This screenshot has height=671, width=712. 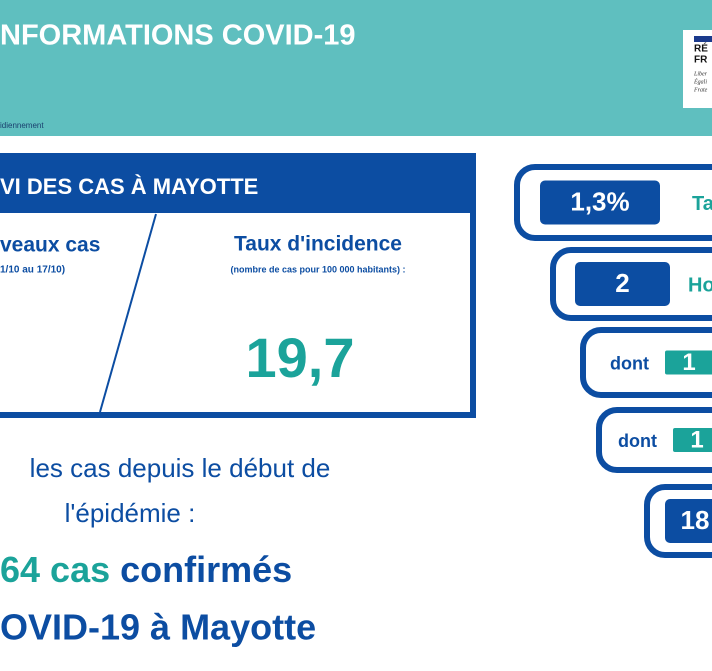 What do you see at coordinates (129, 186) in the screenshot?
I see `panel-title: VI DES CAS À MAYOTTE` at bounding box center [129, 186].